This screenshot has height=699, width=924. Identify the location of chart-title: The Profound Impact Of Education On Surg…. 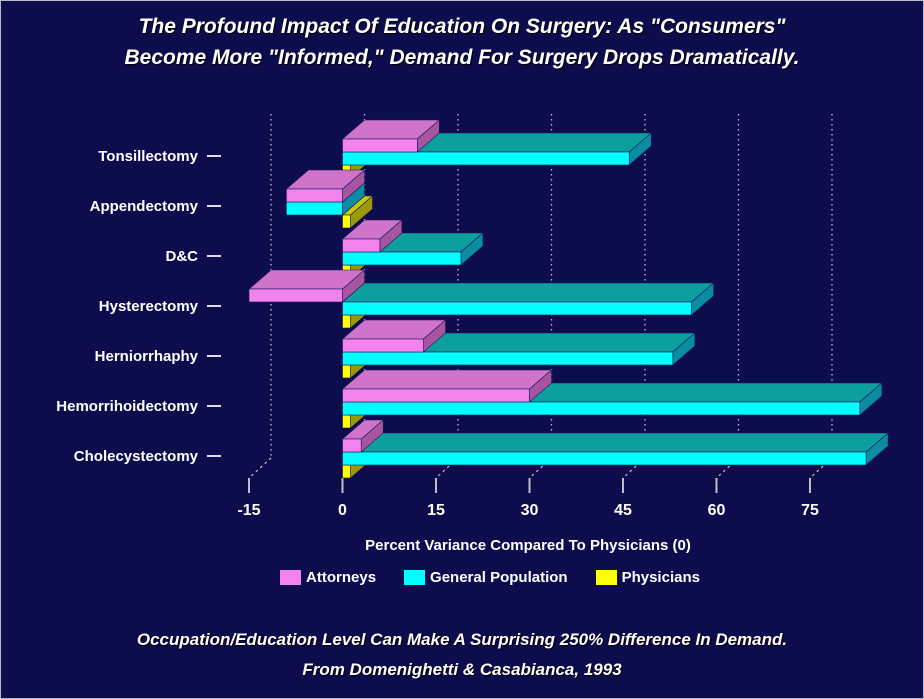
(462, 42).